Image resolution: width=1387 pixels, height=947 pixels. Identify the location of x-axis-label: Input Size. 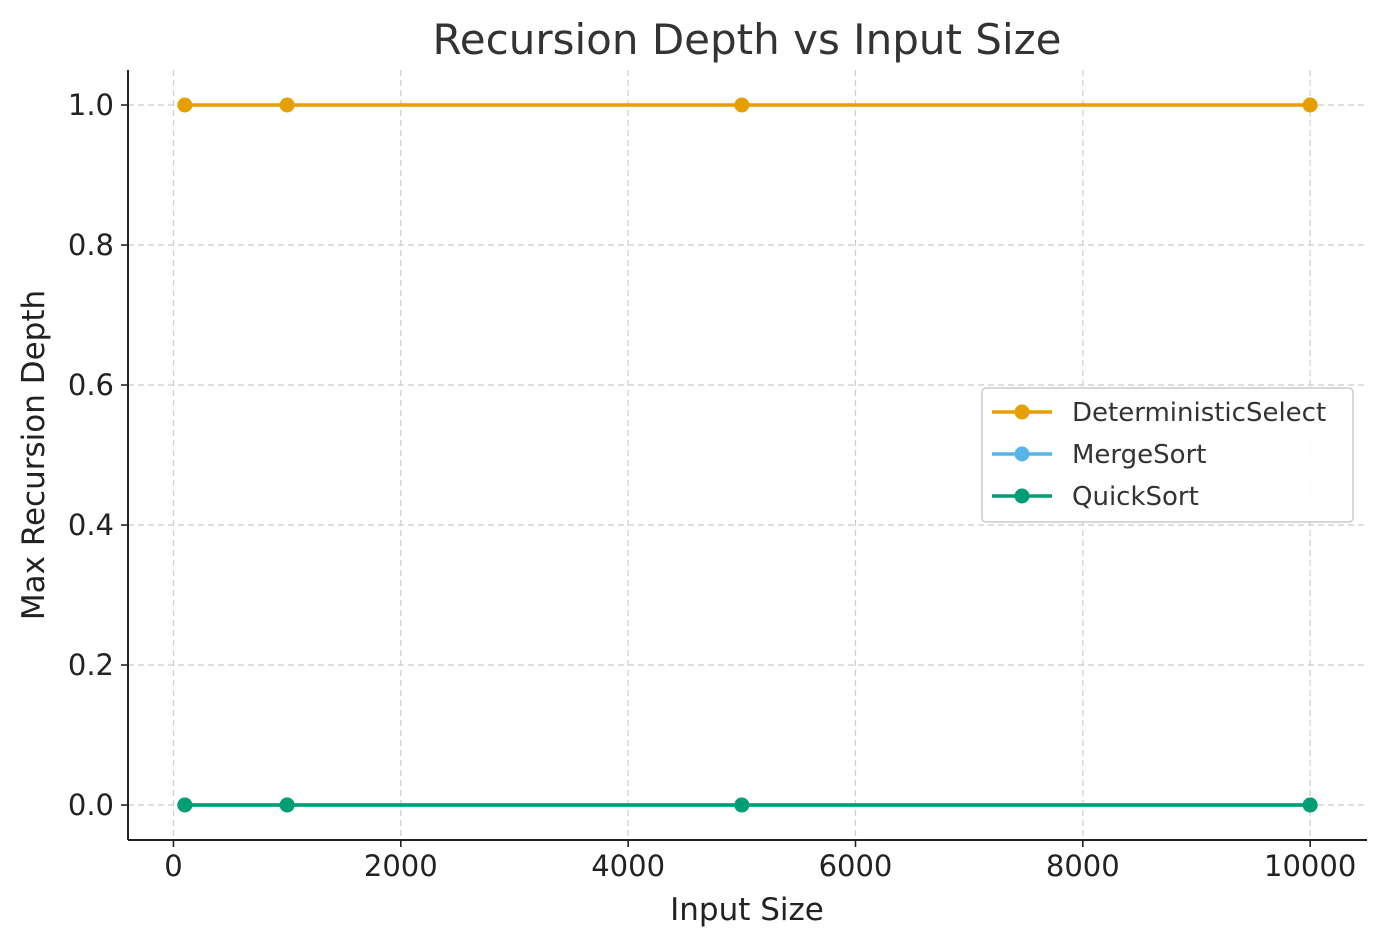
(747, 910).